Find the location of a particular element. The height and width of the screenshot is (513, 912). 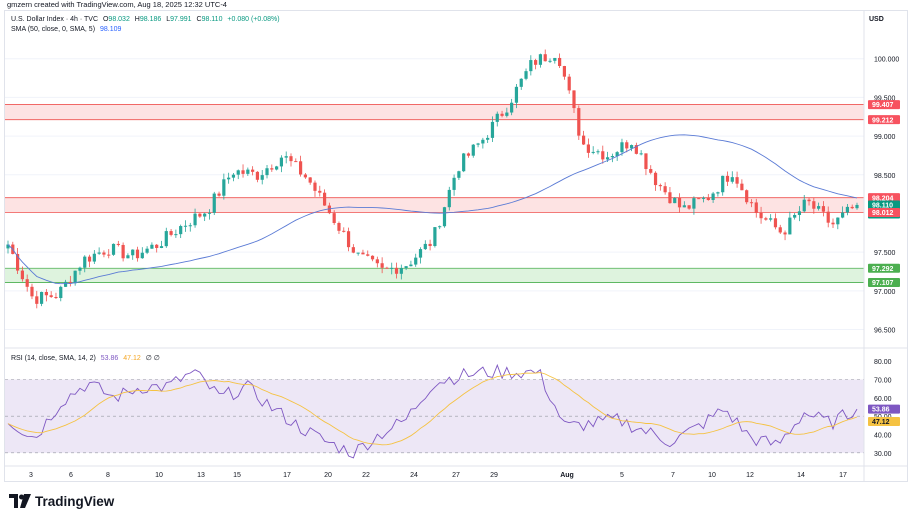

price-tick-label: 99.000 is located at coordinates (885, 137).